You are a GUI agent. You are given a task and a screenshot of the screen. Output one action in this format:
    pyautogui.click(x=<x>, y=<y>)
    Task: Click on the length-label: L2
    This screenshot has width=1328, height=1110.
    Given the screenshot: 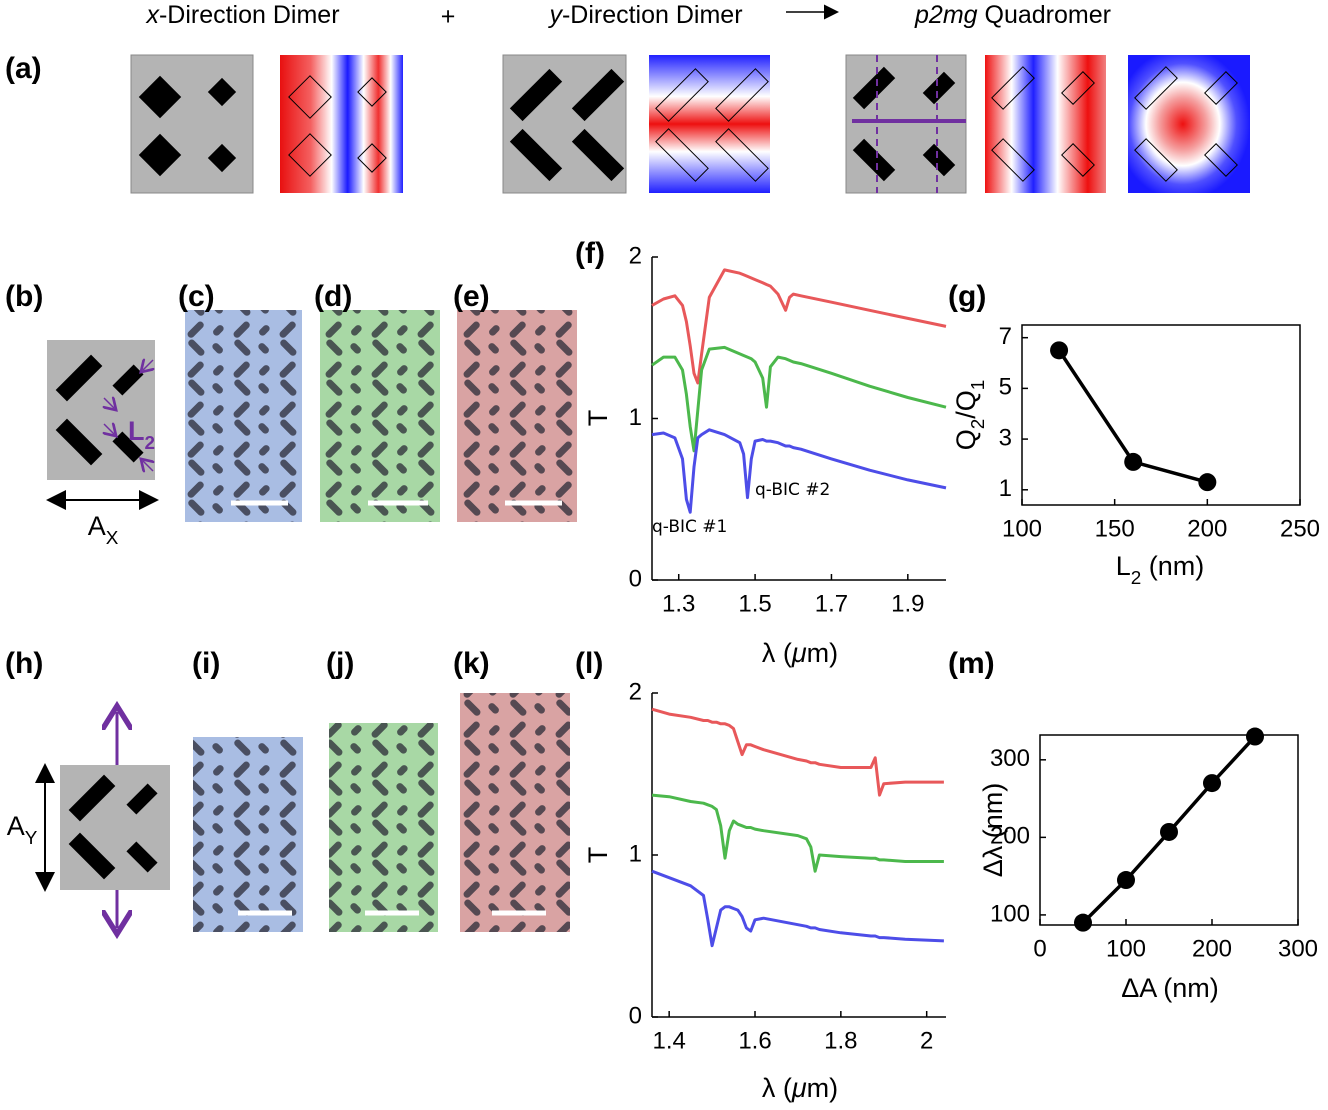 What is the action you would take?
    pyautogui.click(x=141, y=434)
    